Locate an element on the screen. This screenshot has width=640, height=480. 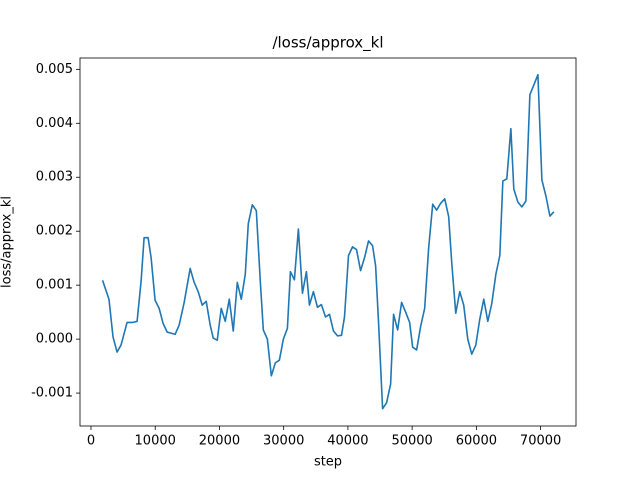
y-tick-label: 0.005 is located at coordinates (54, 69).